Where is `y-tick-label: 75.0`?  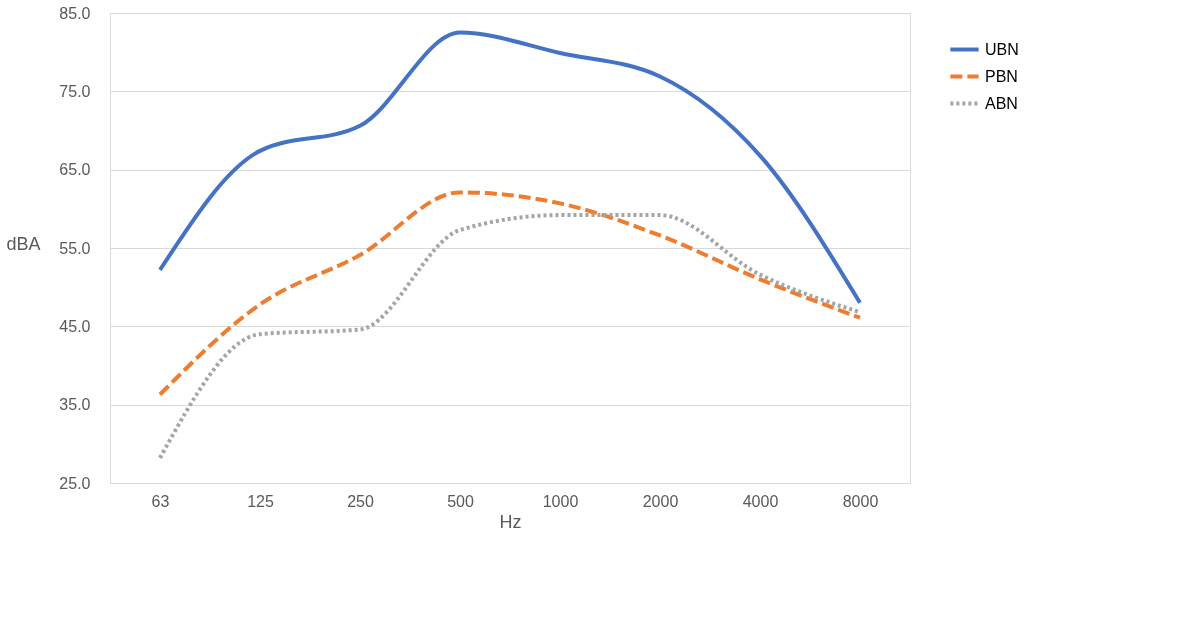
y-tick-label: 75.0 is located at coordinates (75, 91).